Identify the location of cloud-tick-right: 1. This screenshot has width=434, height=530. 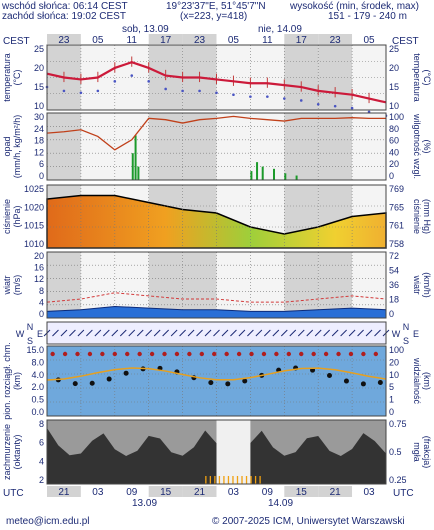
(391, 400).